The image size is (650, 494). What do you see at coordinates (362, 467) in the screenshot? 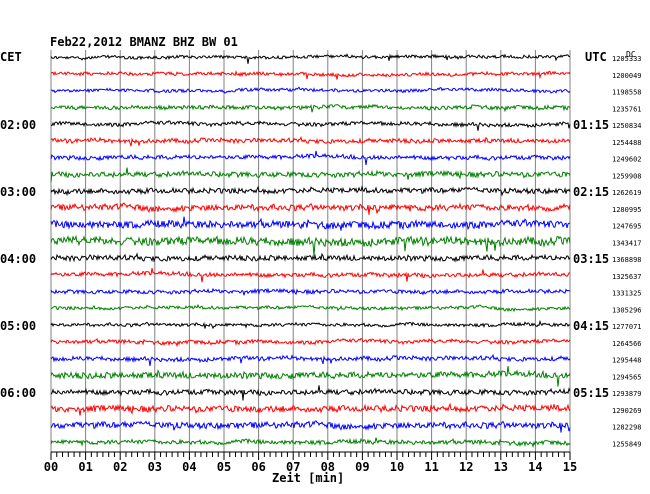
I see `x-tick-label: 09` at bounding box center [362, 467].